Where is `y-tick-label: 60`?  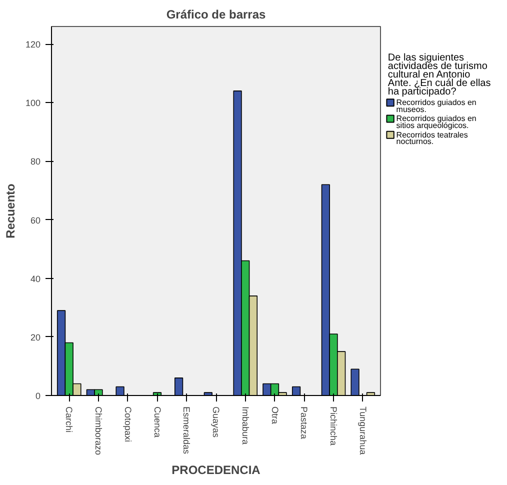
y-tick-label: 60 is located at coordinates (35, 220).